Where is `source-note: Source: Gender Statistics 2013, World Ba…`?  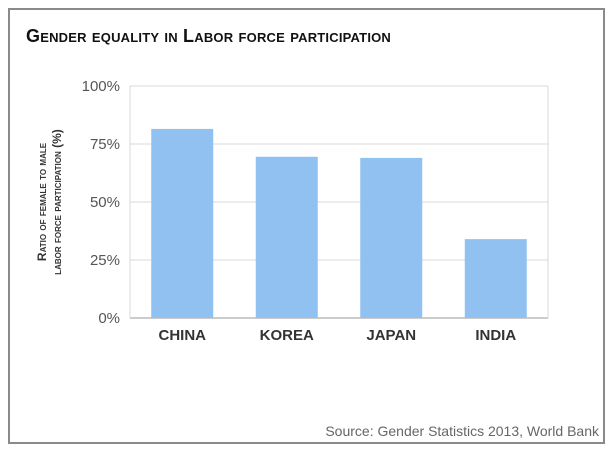 source-note: Source: Gender Statistics 2013, World Ba… is located at coordinates (462, 431).